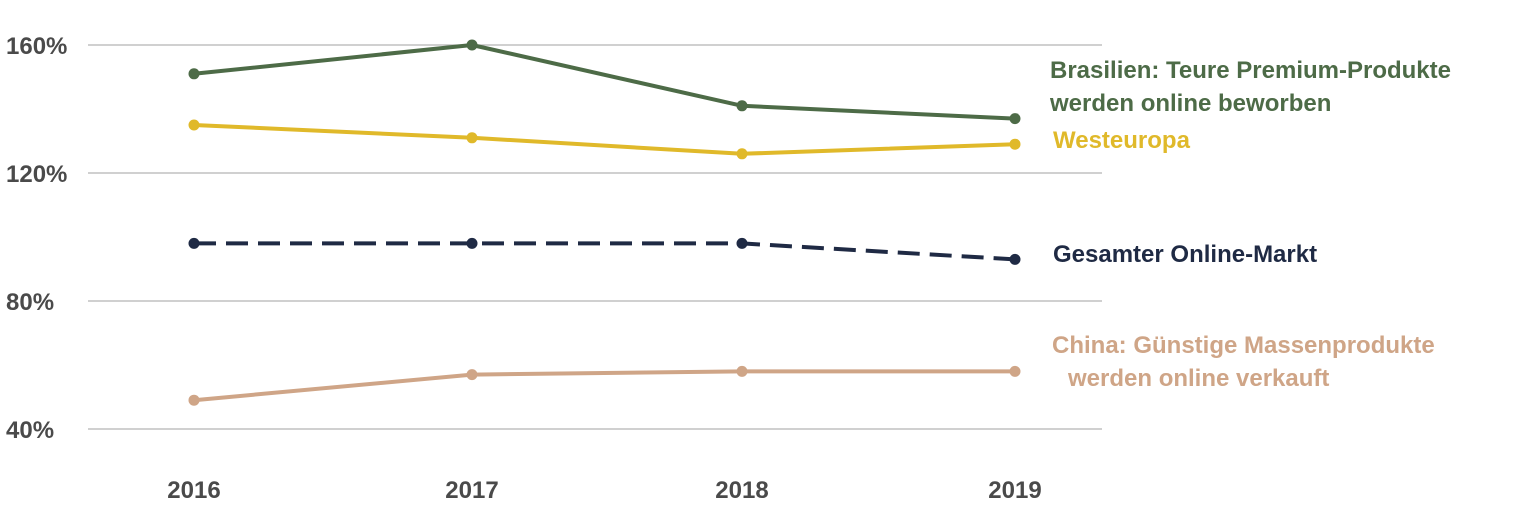  I want to click on y-tick-label: 40%, so click(30, 430).